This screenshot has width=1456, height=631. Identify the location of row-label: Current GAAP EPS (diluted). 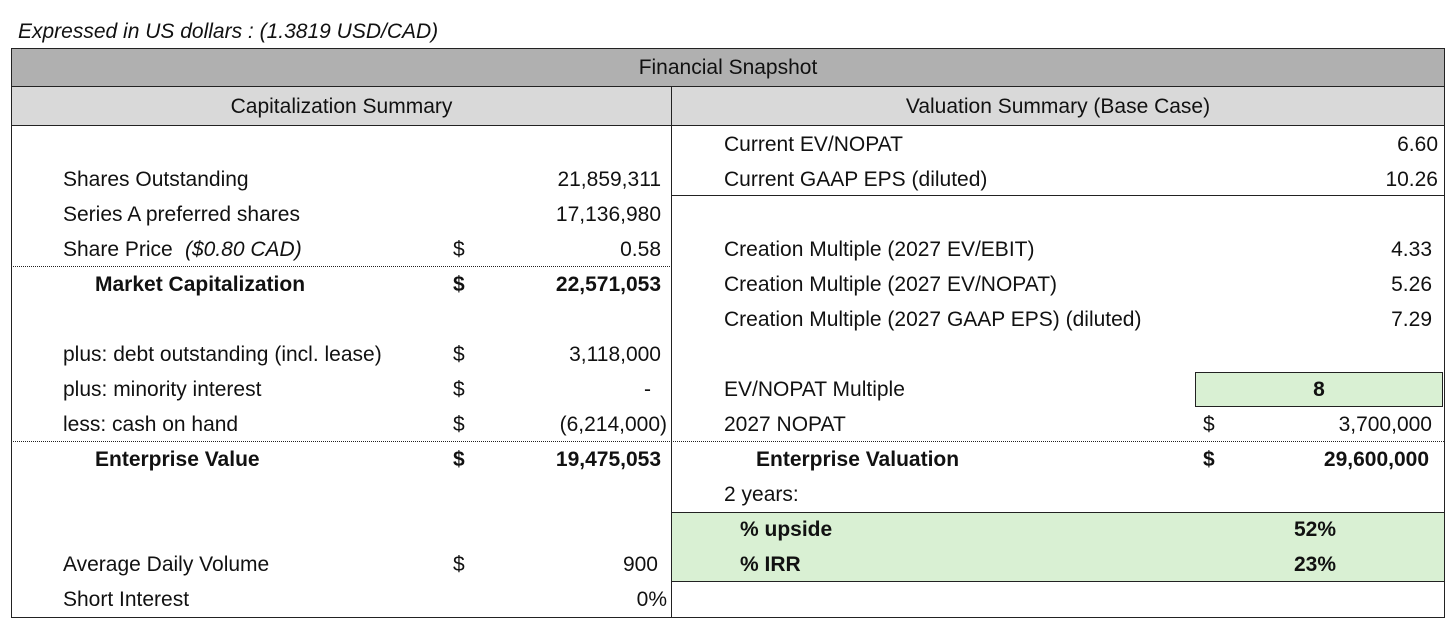
(856, 179).